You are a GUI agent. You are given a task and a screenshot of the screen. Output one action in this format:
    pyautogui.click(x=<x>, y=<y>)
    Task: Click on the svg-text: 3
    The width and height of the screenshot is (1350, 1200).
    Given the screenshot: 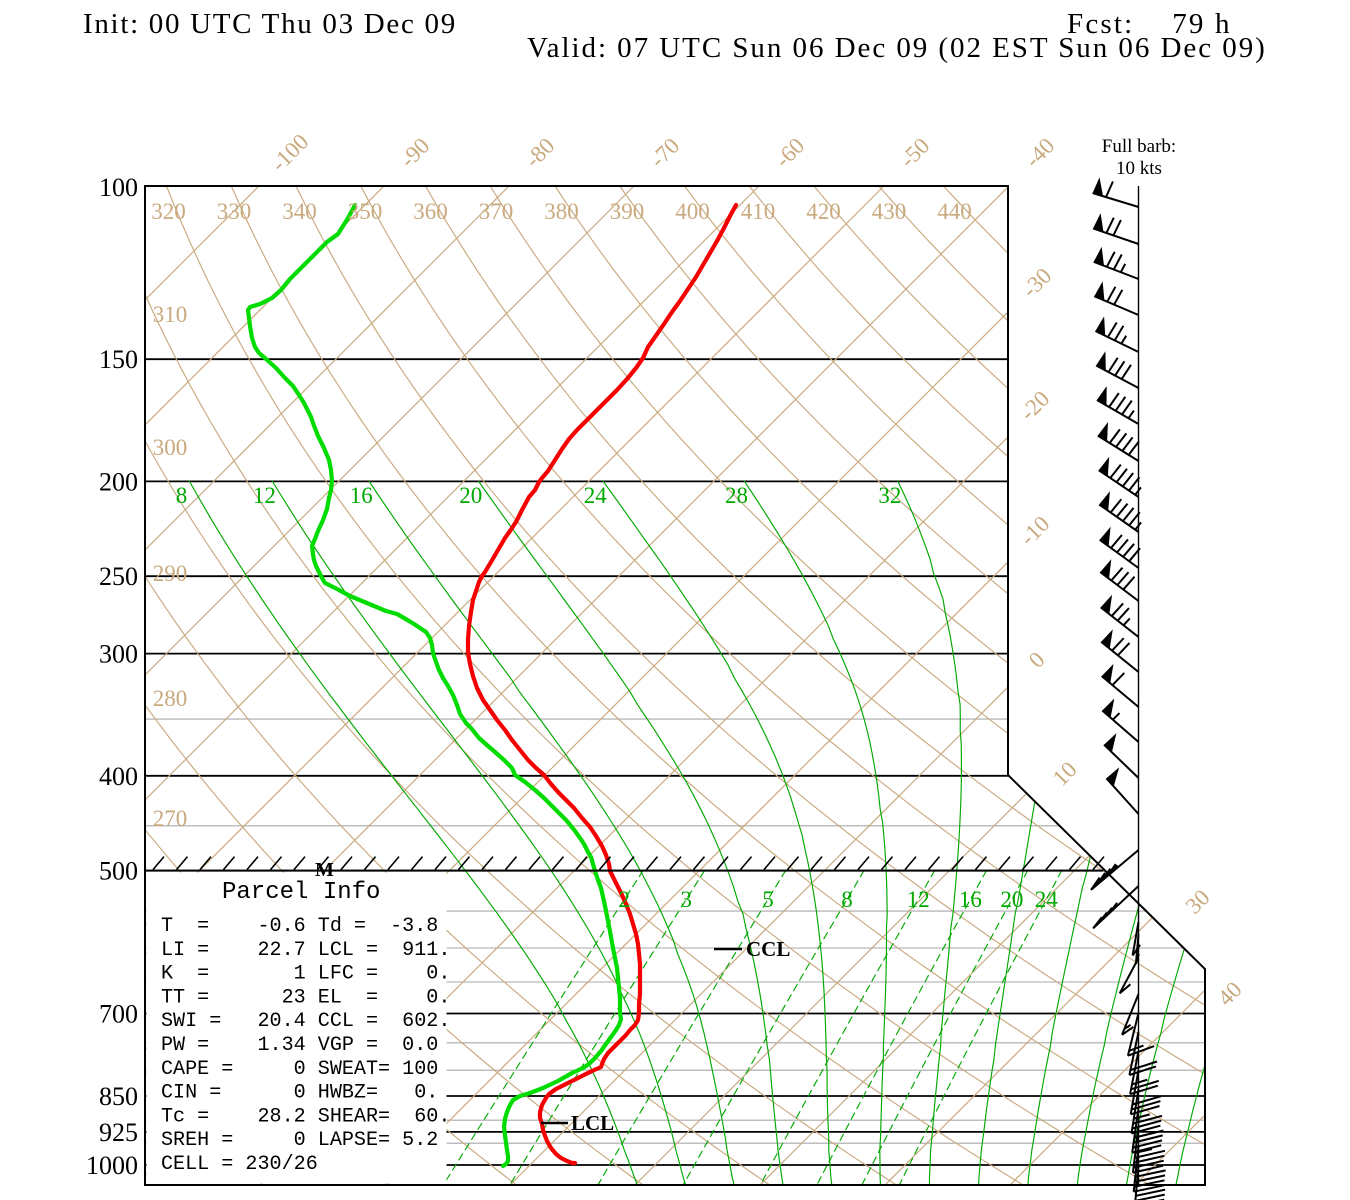 What is the action you would take?
    pyautogui.click(x=687, y=899)
    